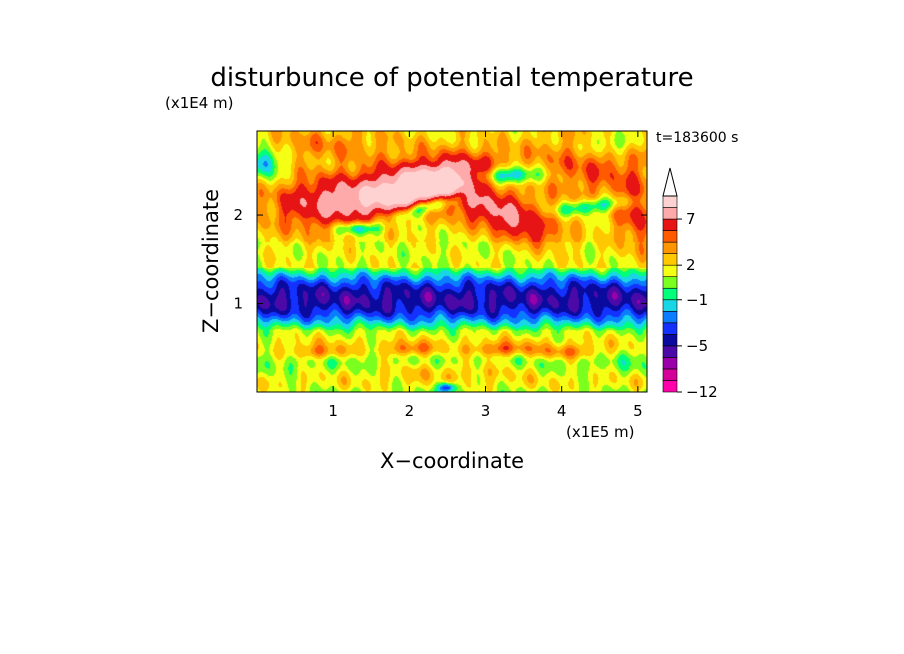 This screenshot has height=654, width=904. Describe the element at coordinates (451, 78) in the screenshot. I see `chart-title: disturbunce of potential temperature` at that location.